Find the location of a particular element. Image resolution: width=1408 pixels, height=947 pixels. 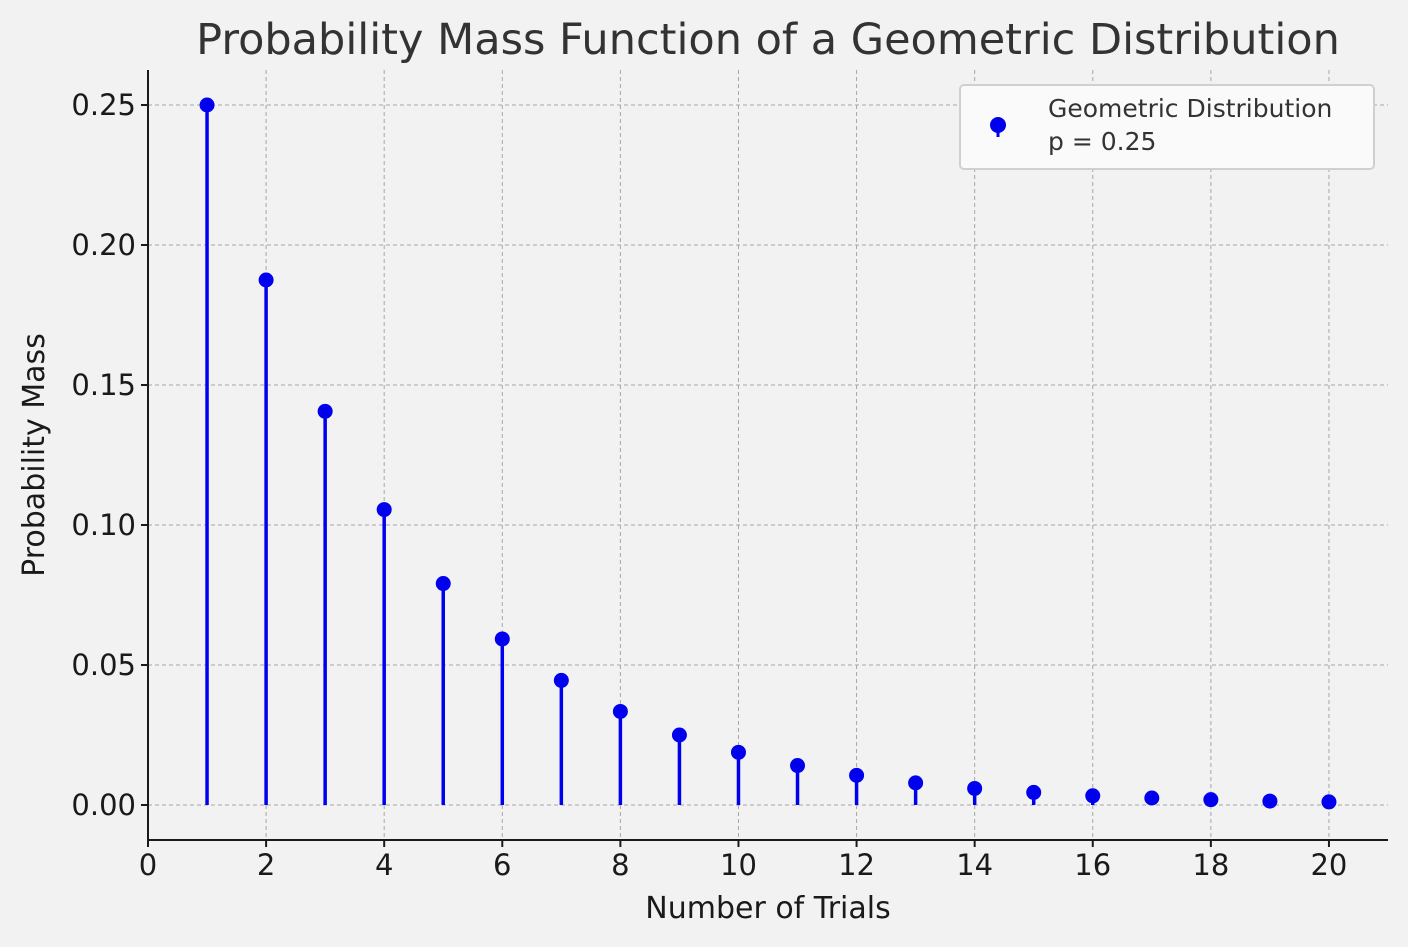

legend-box is located at coordinates (1167, 127).